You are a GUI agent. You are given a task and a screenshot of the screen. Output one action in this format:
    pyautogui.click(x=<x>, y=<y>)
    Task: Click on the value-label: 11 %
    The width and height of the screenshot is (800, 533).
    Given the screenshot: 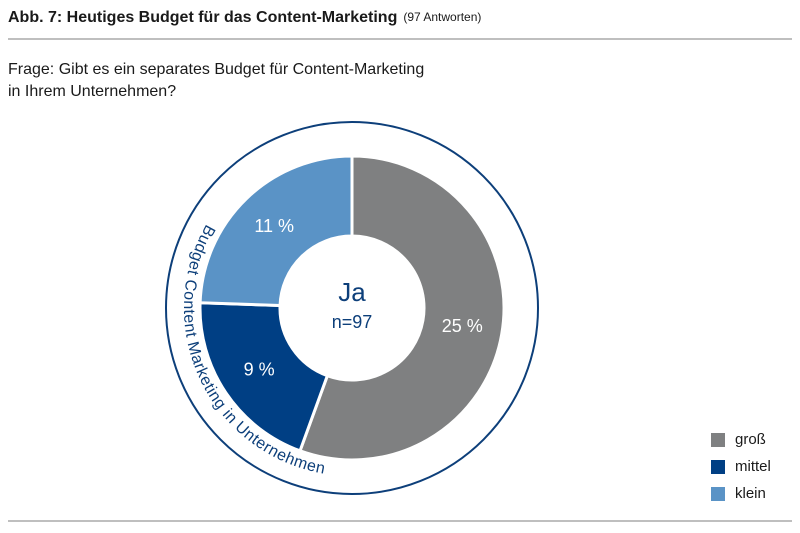 What is the action you would take?
    pyautogui.click(x=274, y=226)
    